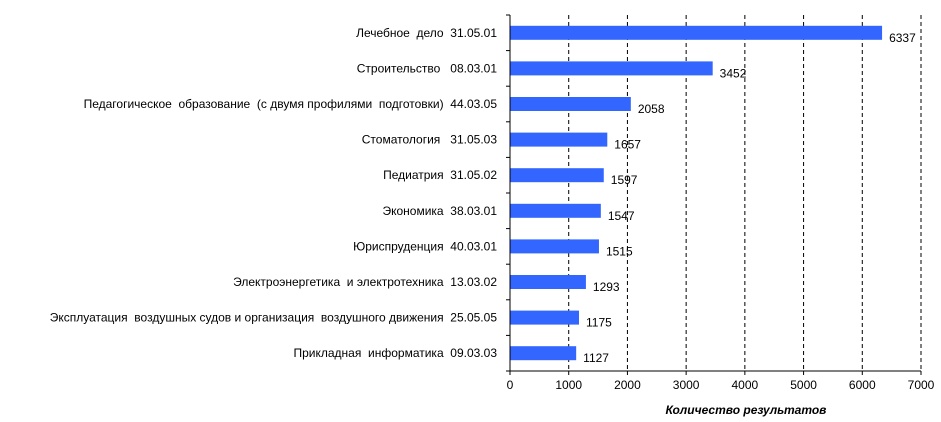 The height and width of the screenshot is (422, 941). What do you see at coordinates (862, 385) in the screenshot?
I see `x-tick-label: 6000` at bounding box center [862, 385].